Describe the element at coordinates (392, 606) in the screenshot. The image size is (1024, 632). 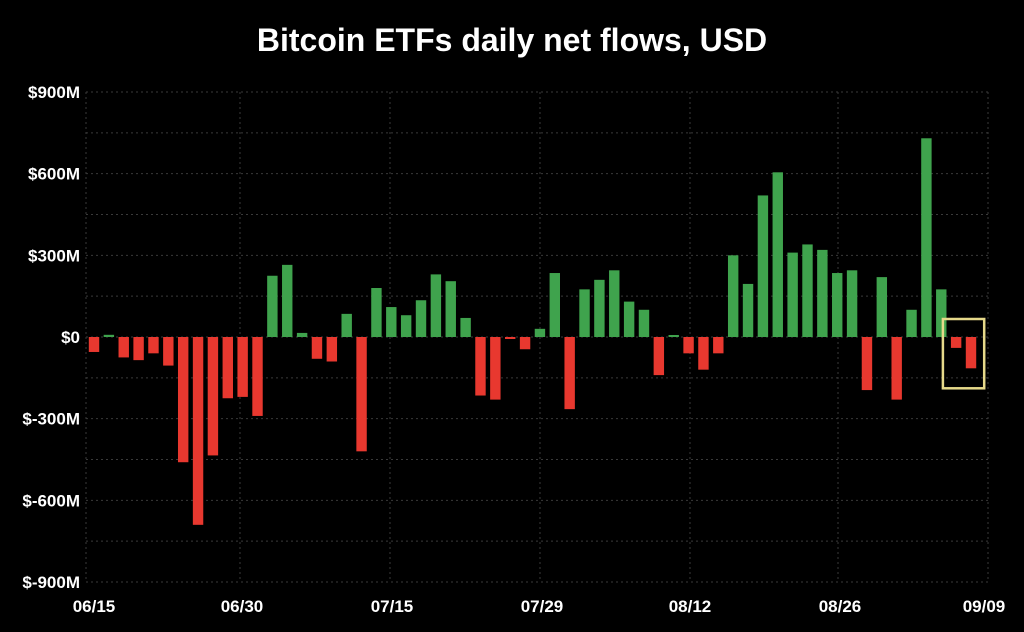
I see `x-tick-label: 07/15` at that location.